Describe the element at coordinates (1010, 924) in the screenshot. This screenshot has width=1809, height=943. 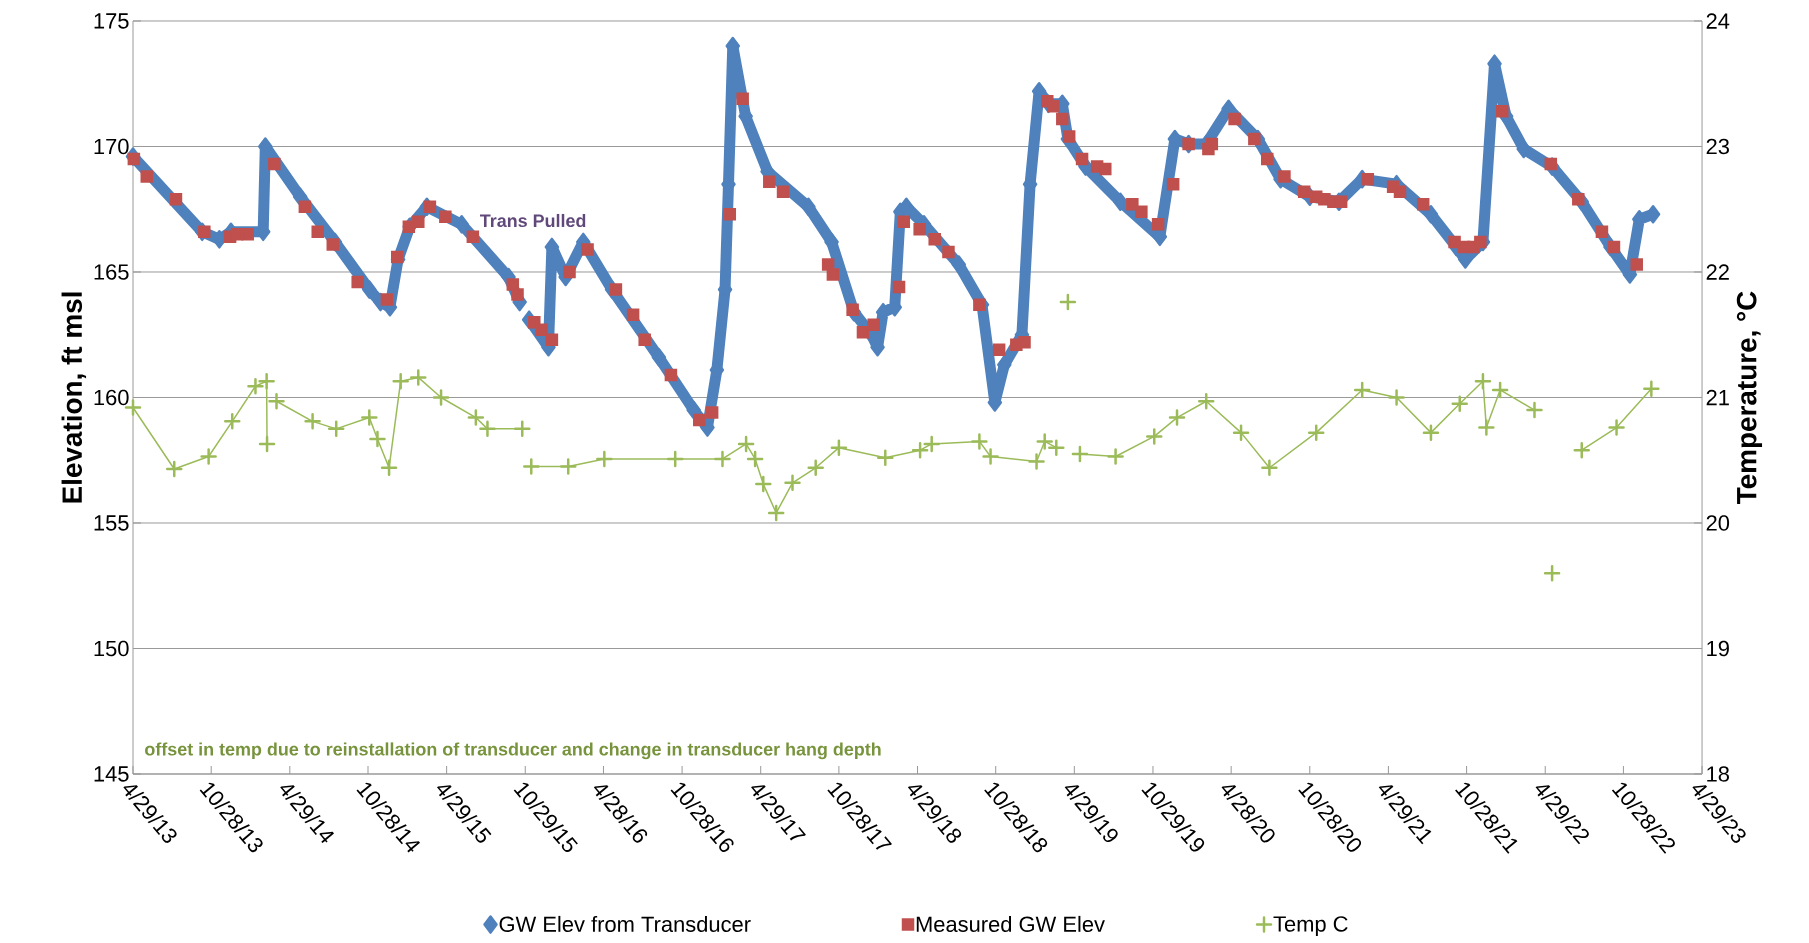
I see `legend-label: Measured GW Elev` at that location.